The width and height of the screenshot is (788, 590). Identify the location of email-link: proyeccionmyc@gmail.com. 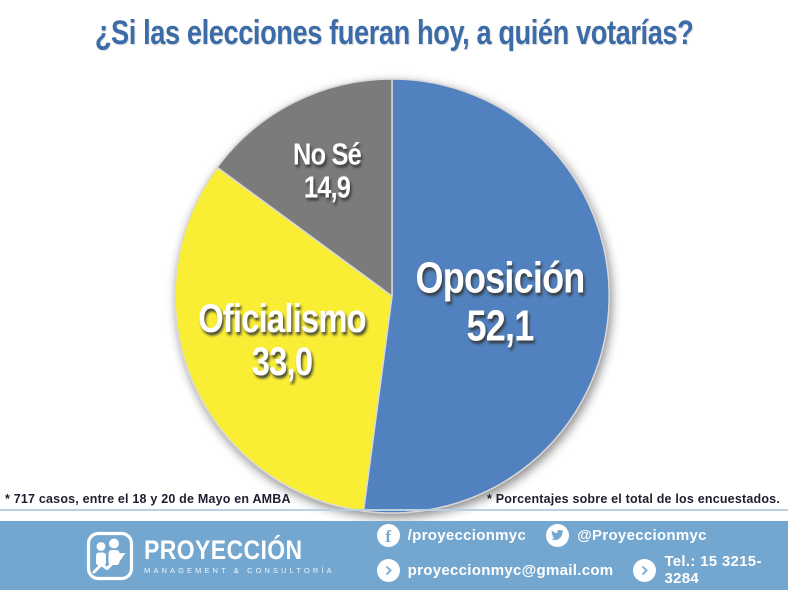
(495, 570).